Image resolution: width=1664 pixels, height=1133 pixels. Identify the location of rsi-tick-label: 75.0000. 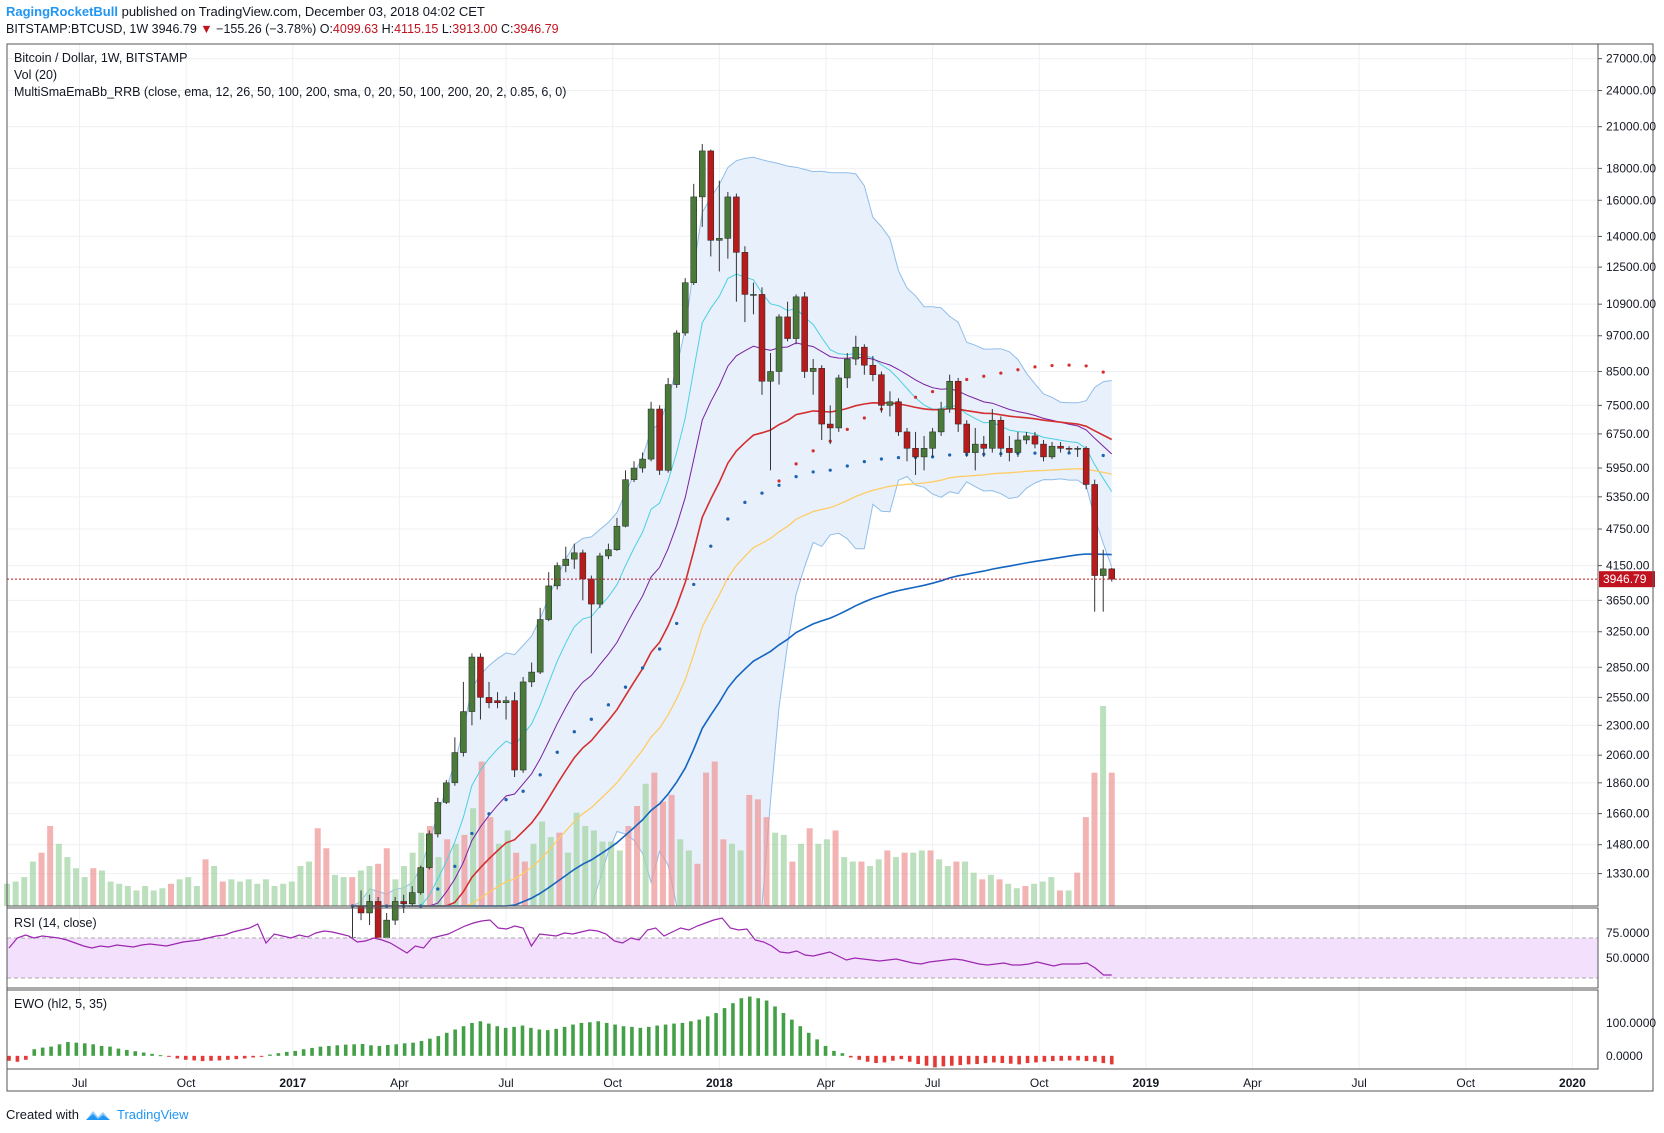
(1628, 933).